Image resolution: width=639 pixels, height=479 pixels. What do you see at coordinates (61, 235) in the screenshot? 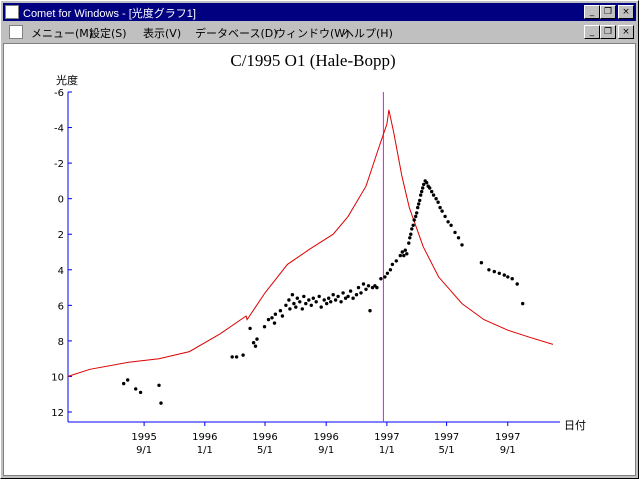
I see `y-tick-label: 2` at bounding box center [61, 235].